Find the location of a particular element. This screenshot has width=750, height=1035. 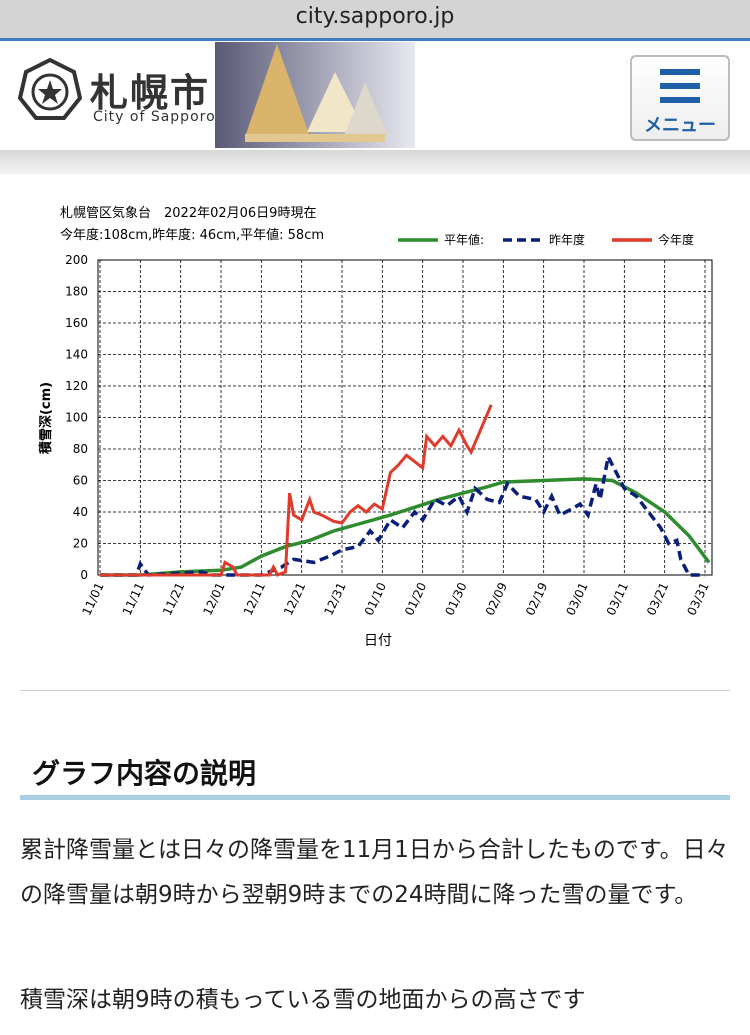

y-tick-label: 20 is located at coordinates (80, 544).